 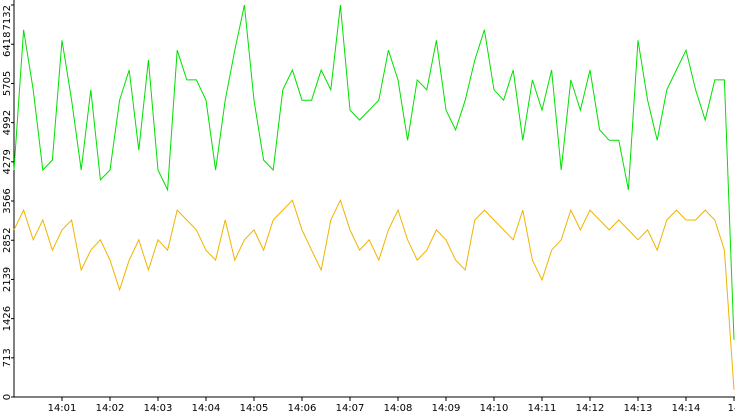 I want to click on y-tick-label: 7132, so click(x=7, y=17).